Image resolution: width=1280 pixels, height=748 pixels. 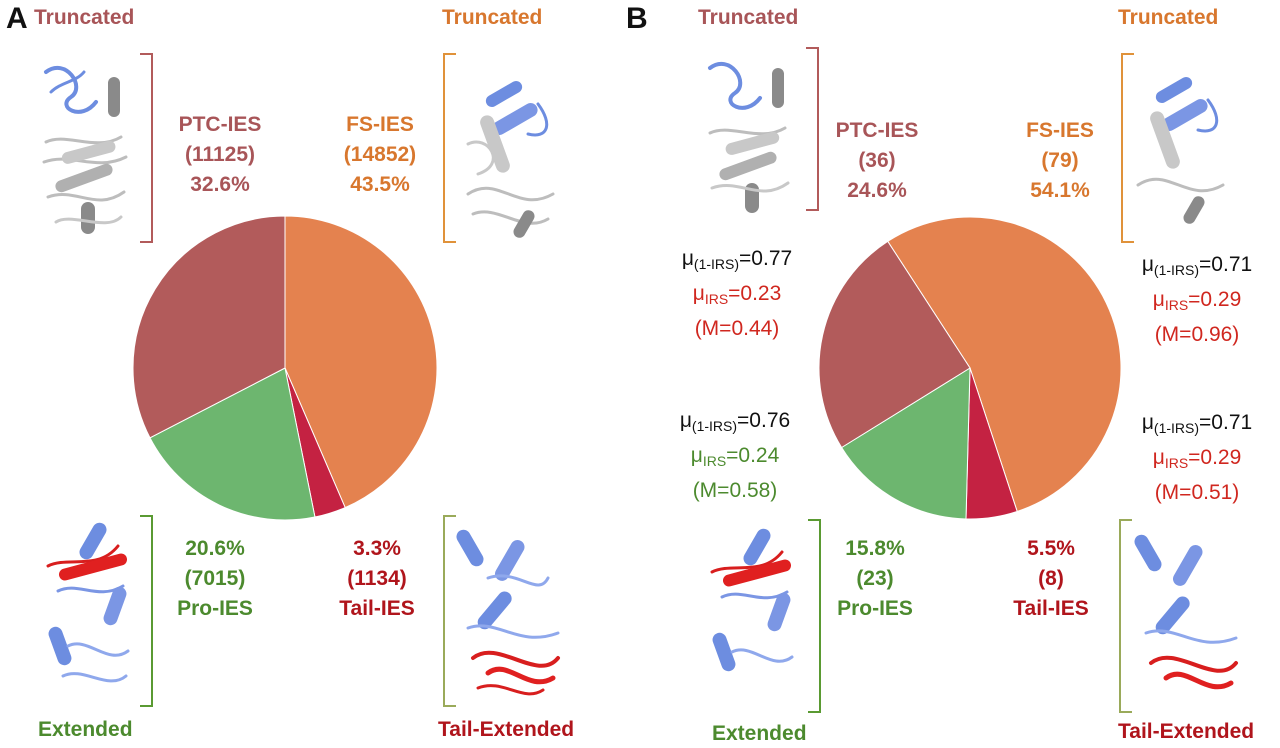 I want to click on label-ptc-name-b: PTC-IES, so click(x=877, y=130).